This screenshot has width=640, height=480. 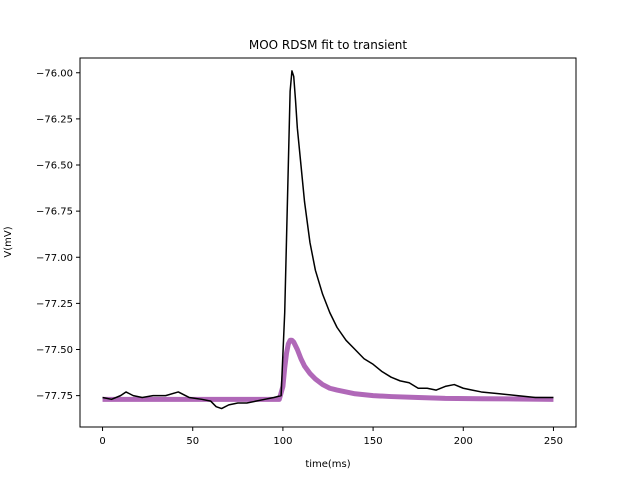 What do you see at coordinates (54, 258) in the screenshot?
I see `y-tick-label: −77.00` at bounding box center [54, 258].